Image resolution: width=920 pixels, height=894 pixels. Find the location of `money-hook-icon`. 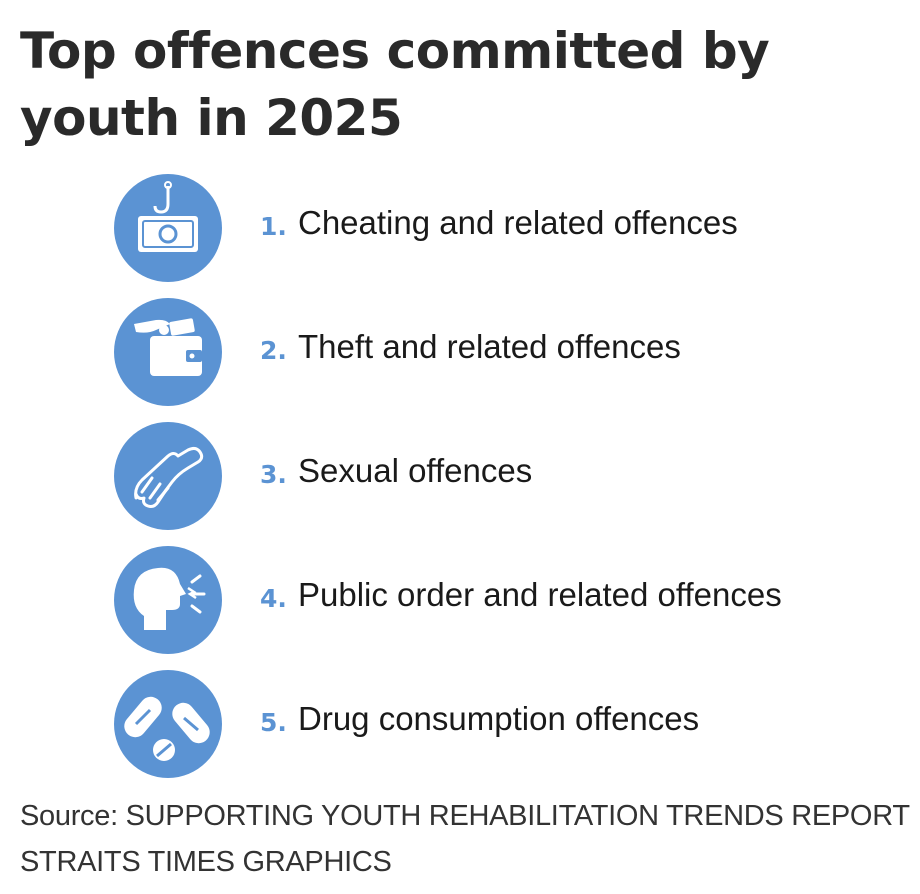

money-hook-icon is located at coordinates (168, 228).